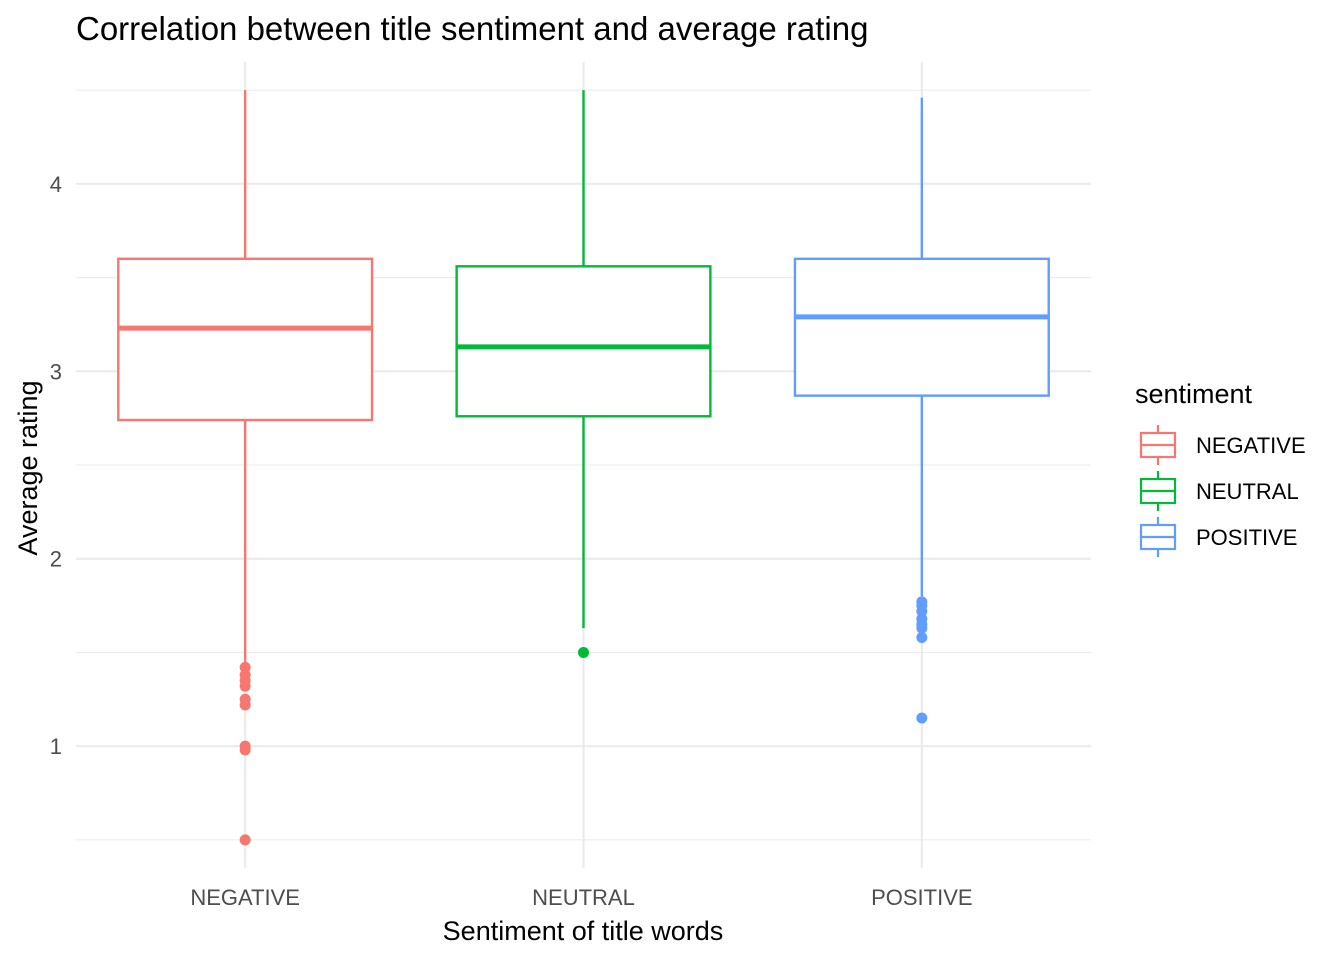 Image resolution: width=1344 pixels, height=960 pixels. I want to click on y-tick-label: 3, so click(56, 371).